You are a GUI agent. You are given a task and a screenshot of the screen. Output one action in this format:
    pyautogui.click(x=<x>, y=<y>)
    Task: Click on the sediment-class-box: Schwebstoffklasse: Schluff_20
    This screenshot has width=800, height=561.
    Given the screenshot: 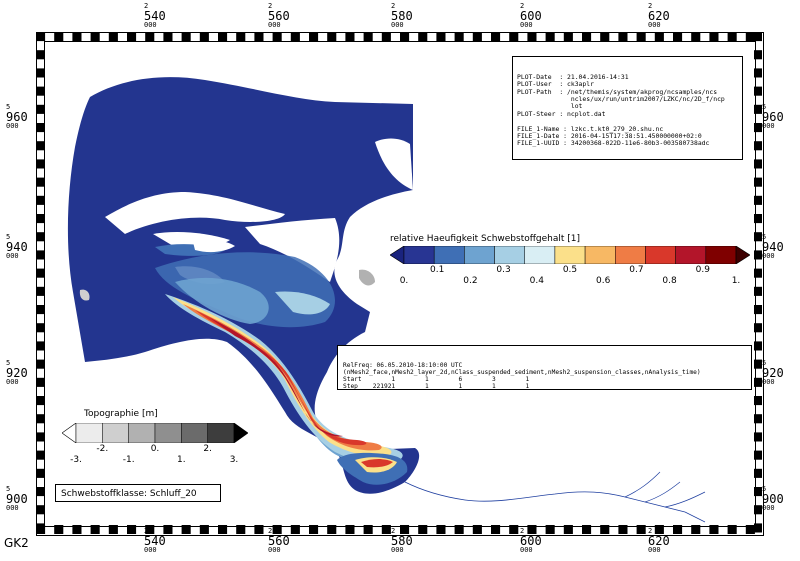 What is the action you would take?
    pyautogui.click(x=138, y=493)
    